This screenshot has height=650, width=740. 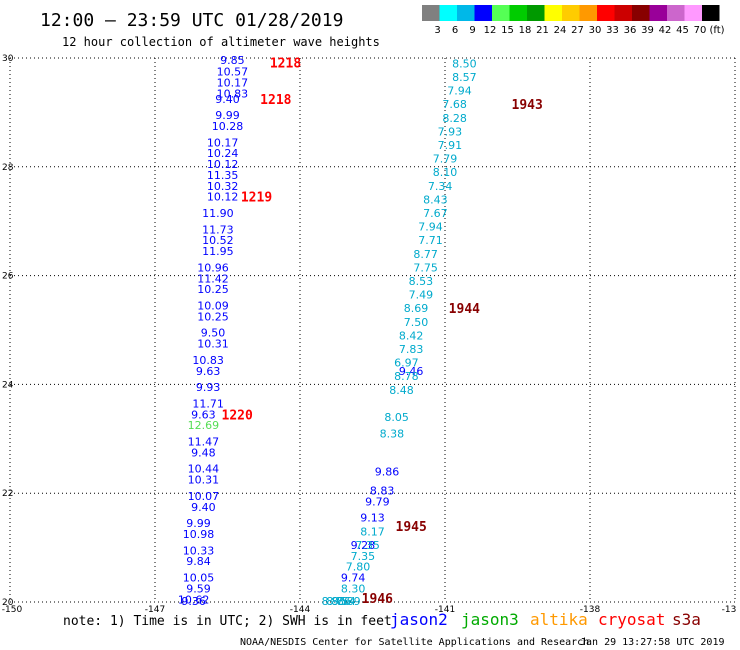 I want to click on swh-point: 9.46, so click(x=411, y=371).